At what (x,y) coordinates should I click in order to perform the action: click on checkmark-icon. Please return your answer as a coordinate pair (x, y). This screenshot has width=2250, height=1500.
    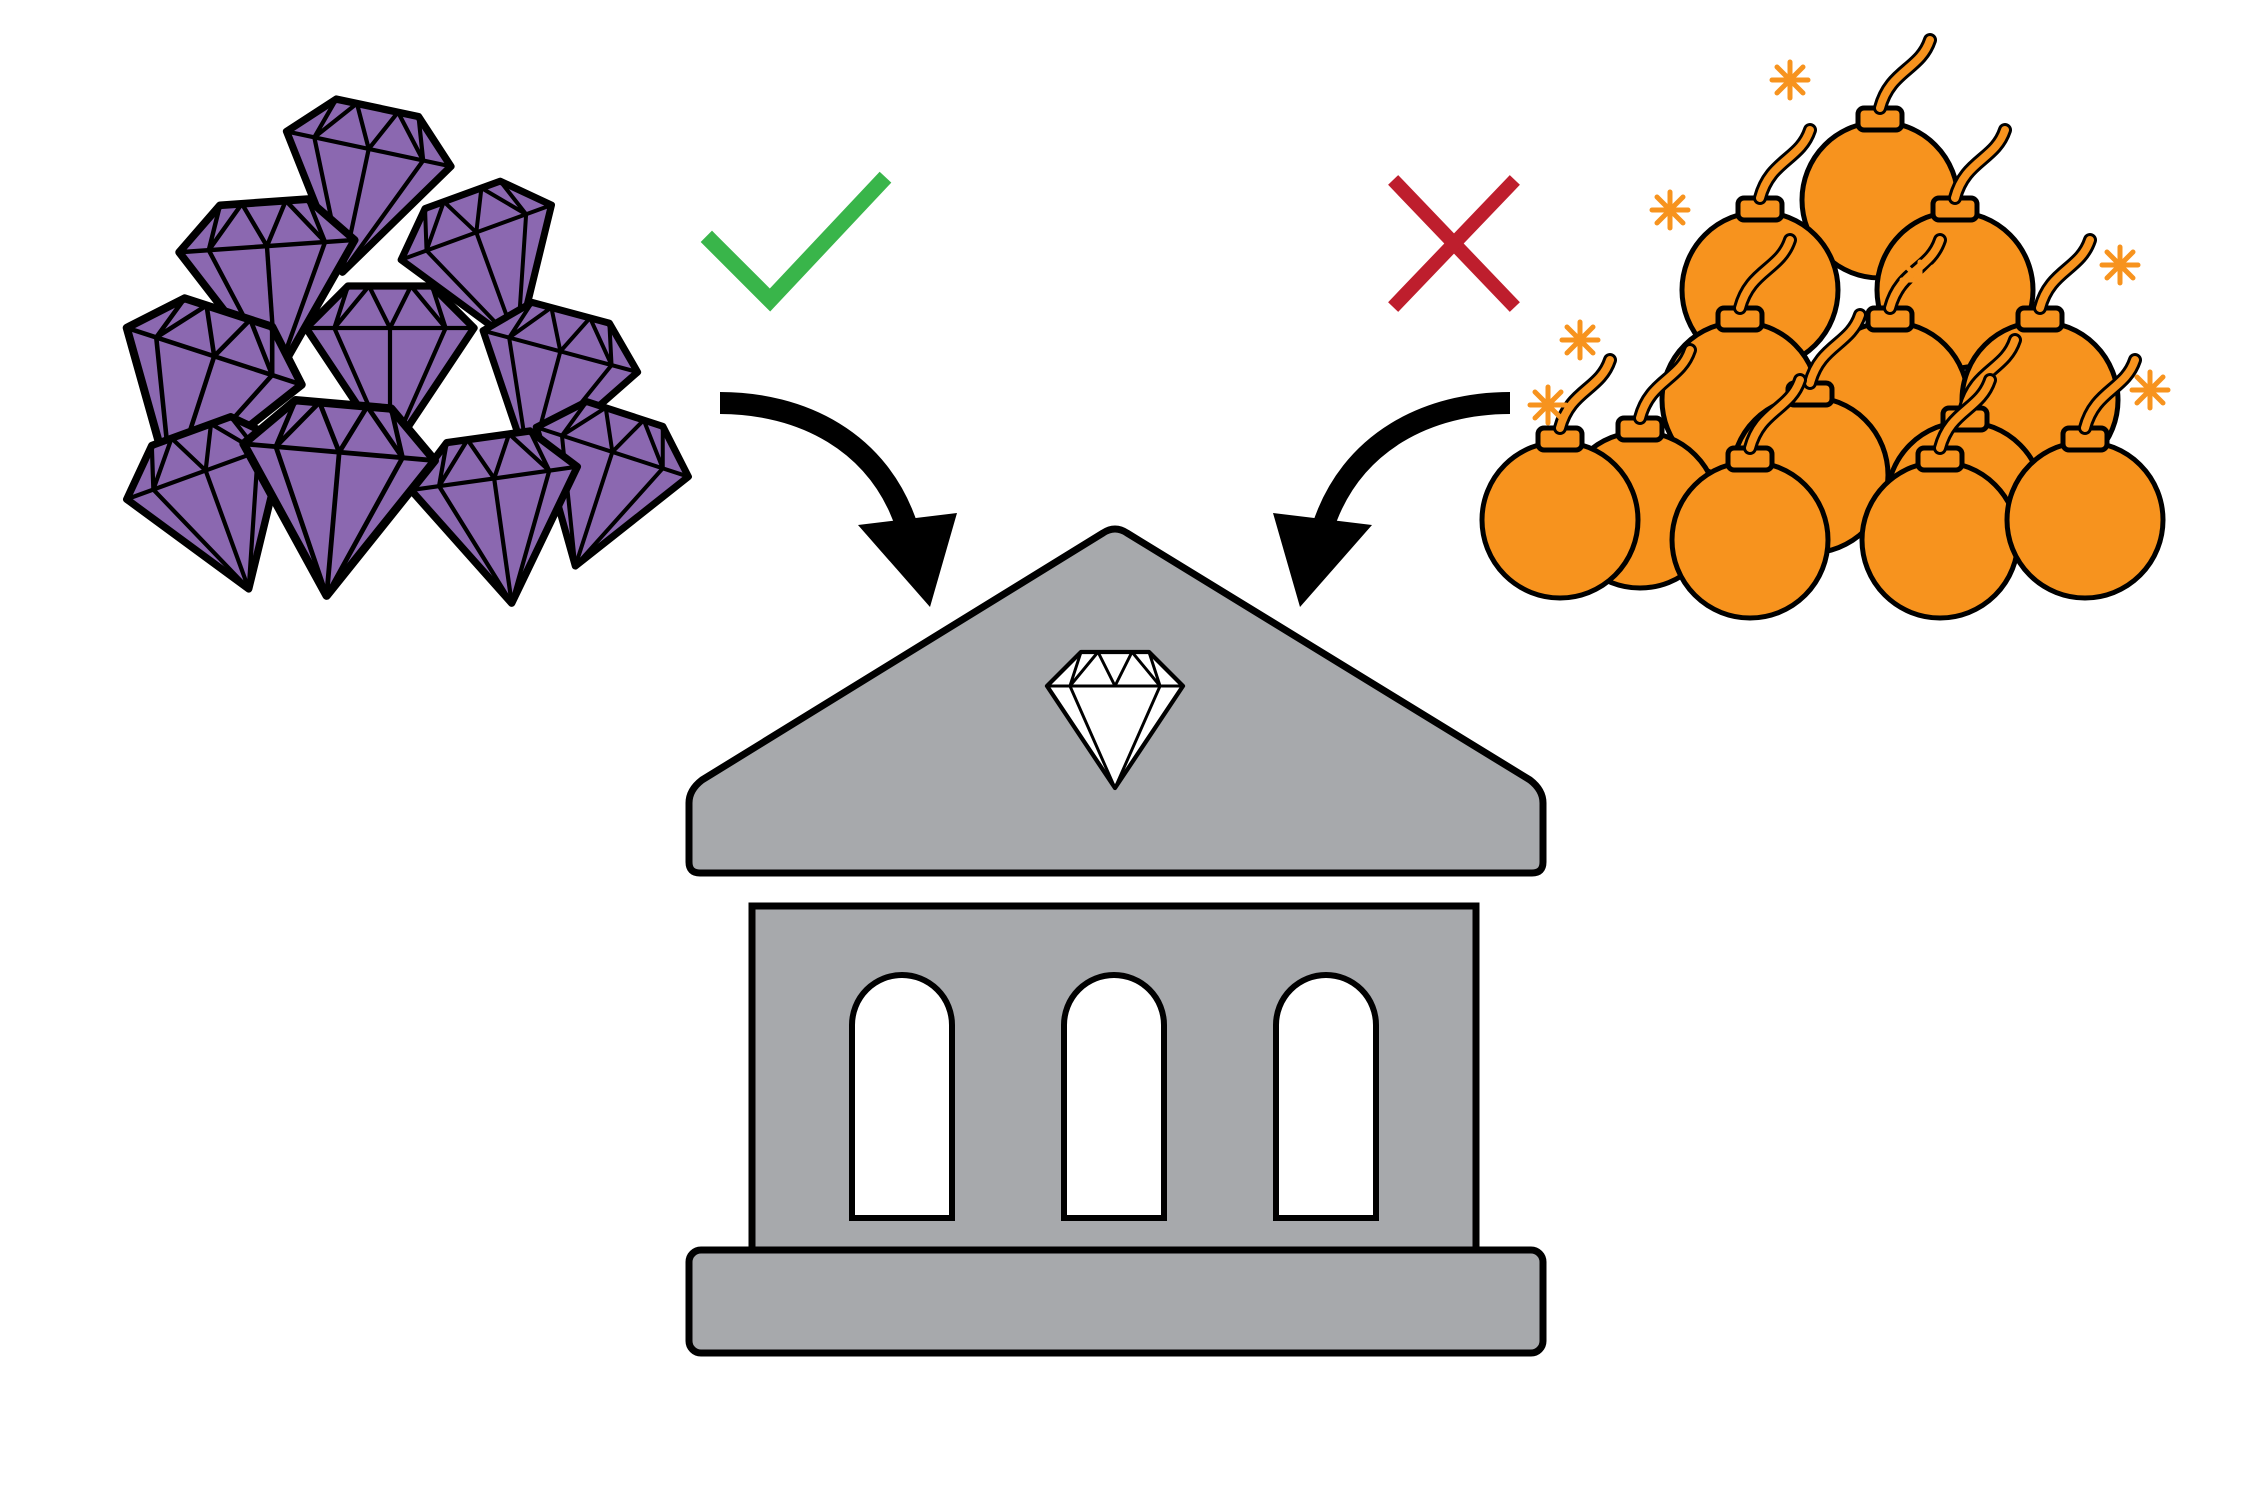
    Looking at the image, I should click on (796, 241).